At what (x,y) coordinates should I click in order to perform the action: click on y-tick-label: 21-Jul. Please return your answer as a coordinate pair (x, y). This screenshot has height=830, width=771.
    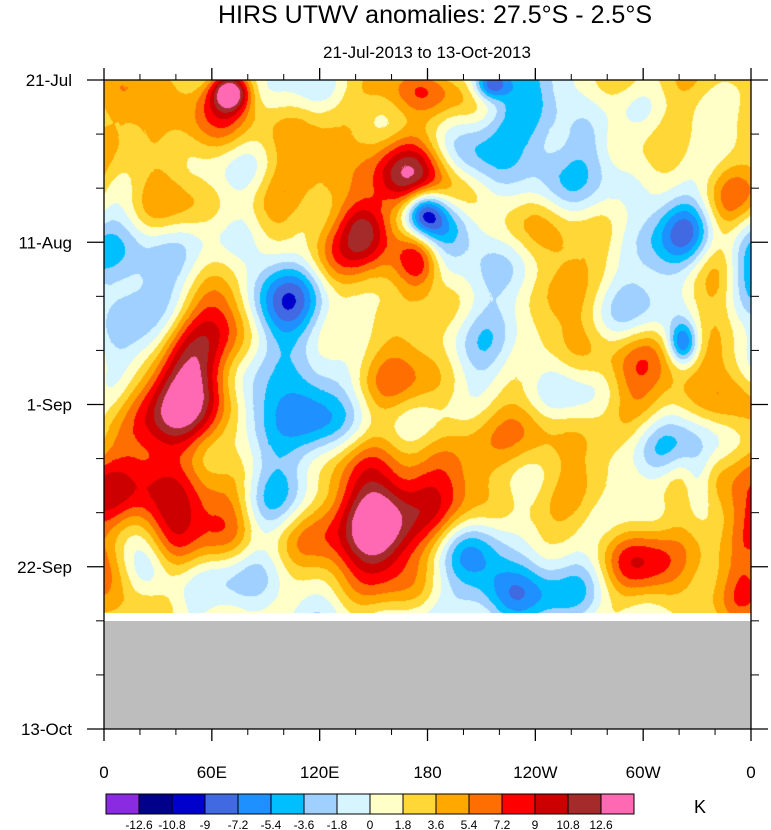
    Looking at the image, I should click on (49, 80).